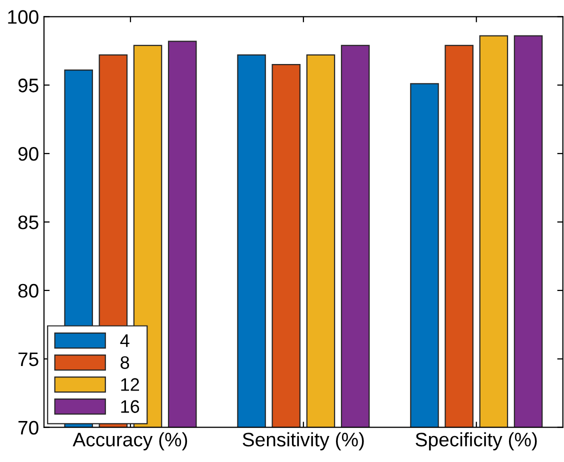  Describe the element at coordinates (28, 222) in the screenshot. I see `y-tick-label: 85` at that location.